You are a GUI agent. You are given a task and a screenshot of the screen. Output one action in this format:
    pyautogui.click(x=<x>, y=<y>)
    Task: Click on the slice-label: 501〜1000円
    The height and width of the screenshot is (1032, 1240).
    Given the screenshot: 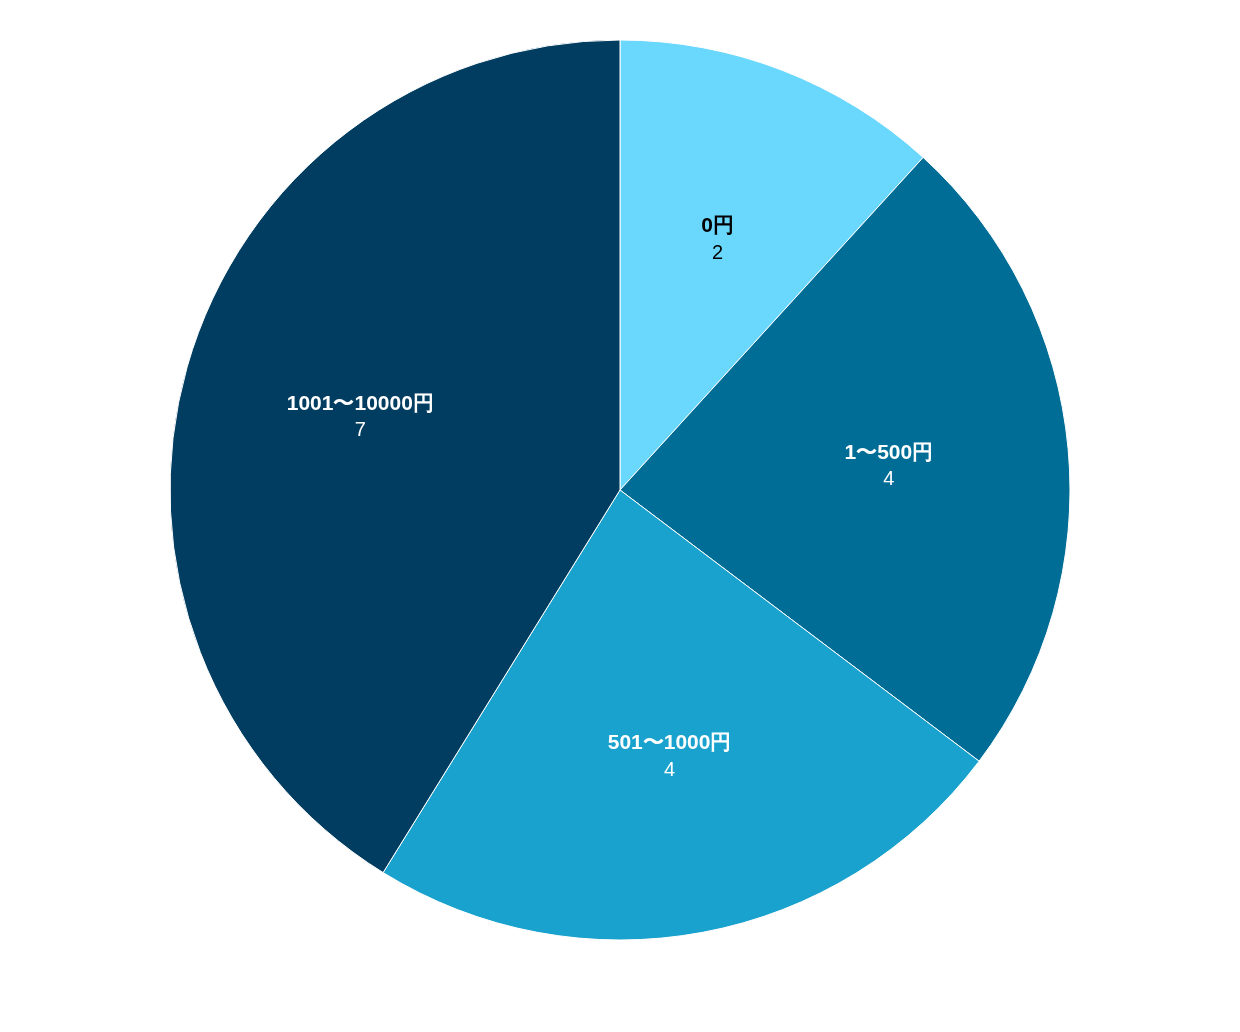 What is the action you would take?
    pyautogui.click(x=669, y=742)
    